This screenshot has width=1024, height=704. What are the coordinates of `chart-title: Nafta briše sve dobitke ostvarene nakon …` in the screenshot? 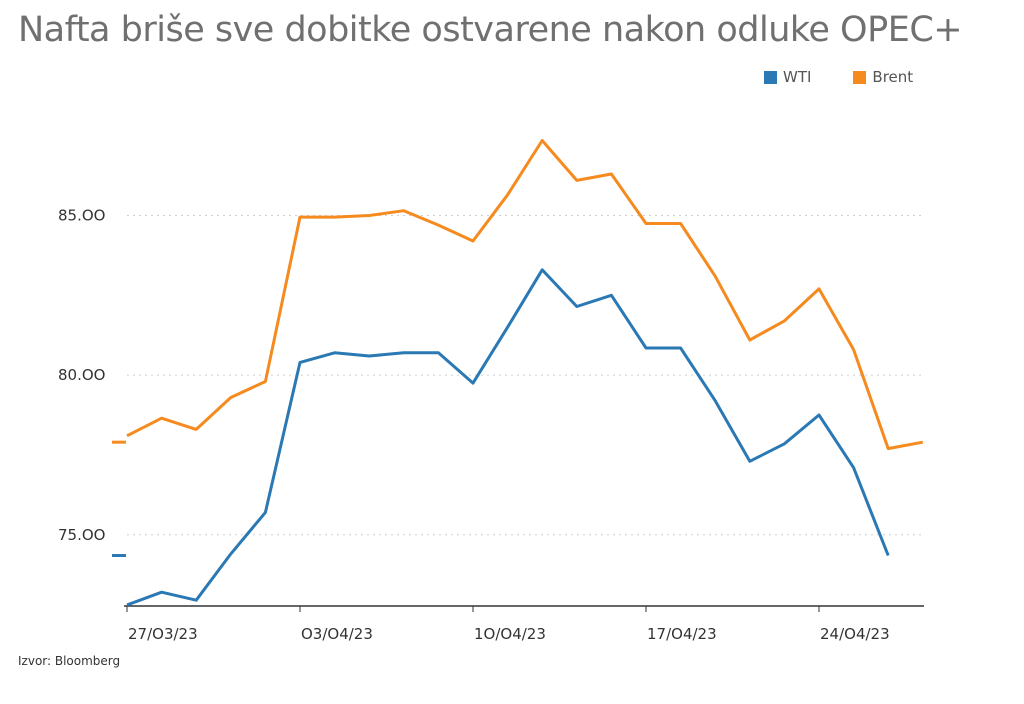 It's located at (490, 30).